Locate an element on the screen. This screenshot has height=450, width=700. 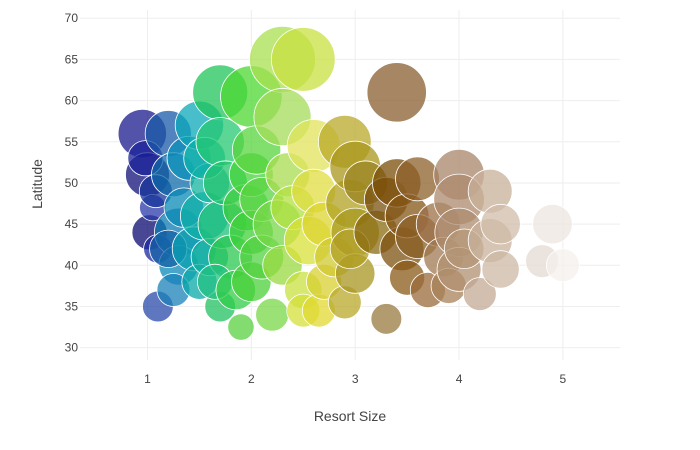
x-axis-title: Resort Size is located at coordinates (350, 416).